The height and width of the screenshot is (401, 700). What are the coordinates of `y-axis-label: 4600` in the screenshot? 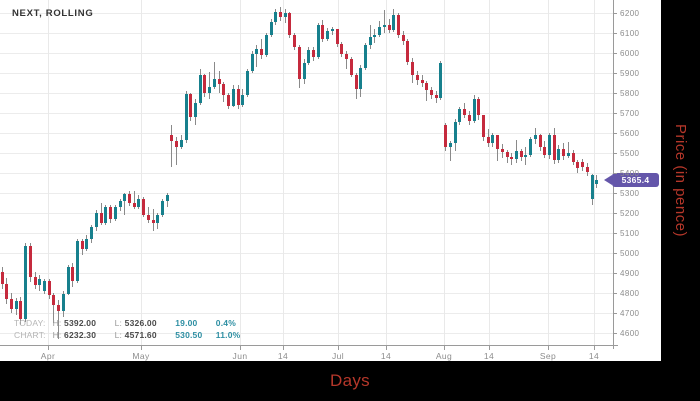 It's located at (630, 333).